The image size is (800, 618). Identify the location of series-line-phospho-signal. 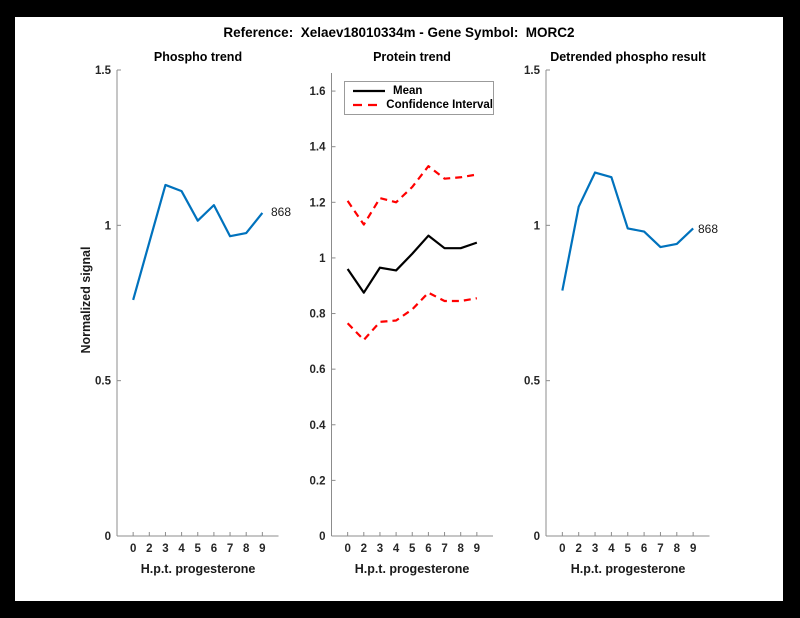
(198, 242).